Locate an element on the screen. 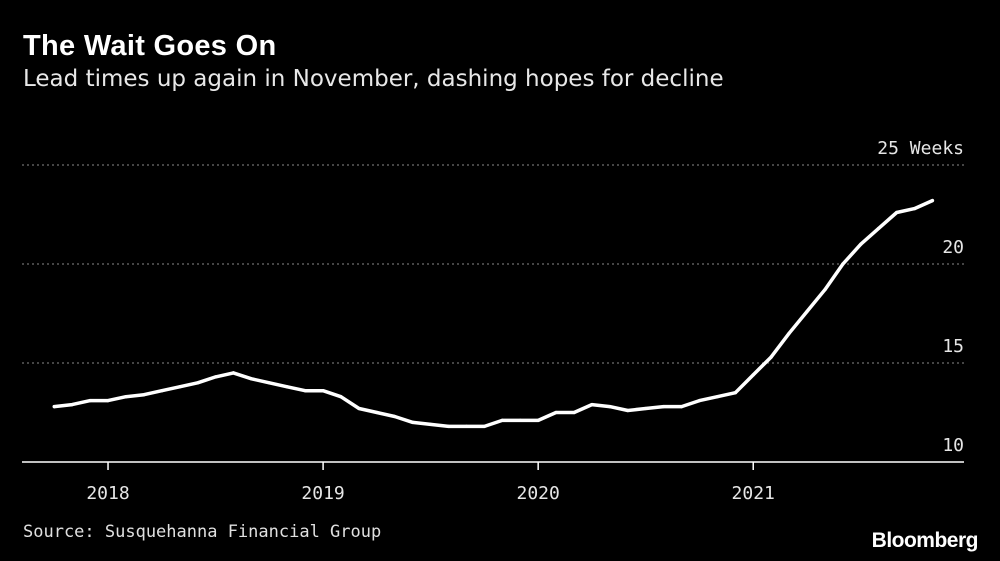 The height and width of the screenshot is (561, 1000). bloomberg-logo: Bloomberg is located at coordinates (925, 540).